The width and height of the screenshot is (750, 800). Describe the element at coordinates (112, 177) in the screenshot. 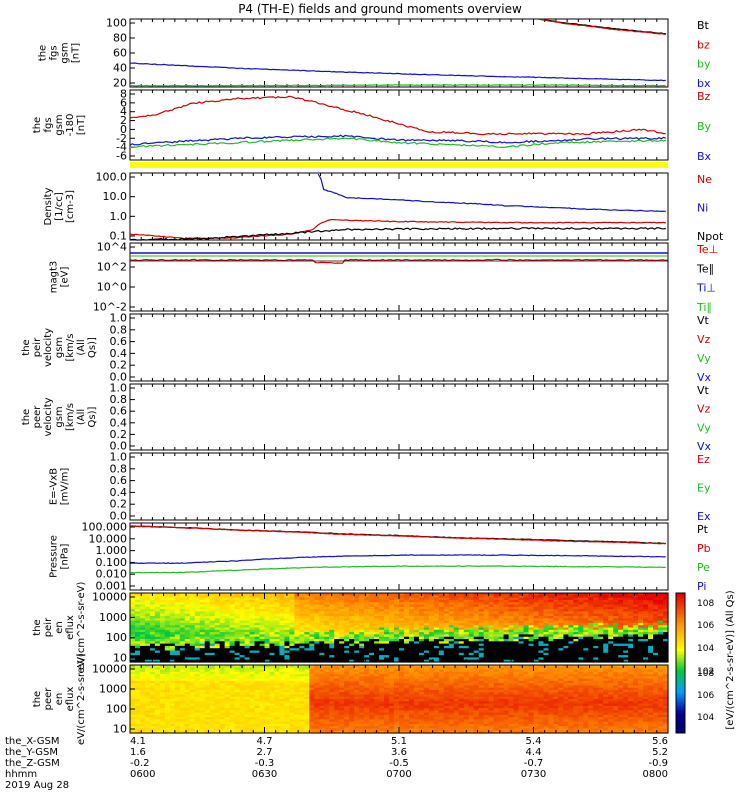

I see `y-tick-label-density: 100.0` at that location.